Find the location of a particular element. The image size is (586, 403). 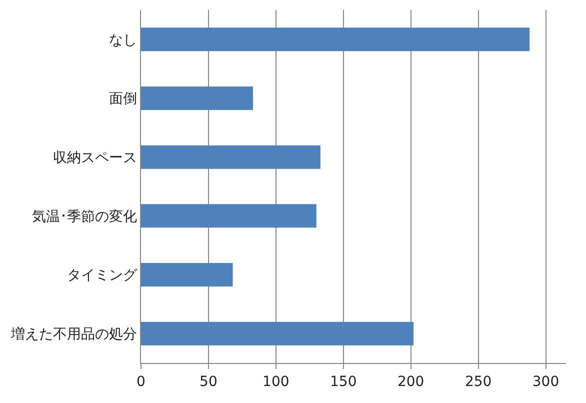

y-tick-label: 収納スペース is located at coordinates (95, 158).